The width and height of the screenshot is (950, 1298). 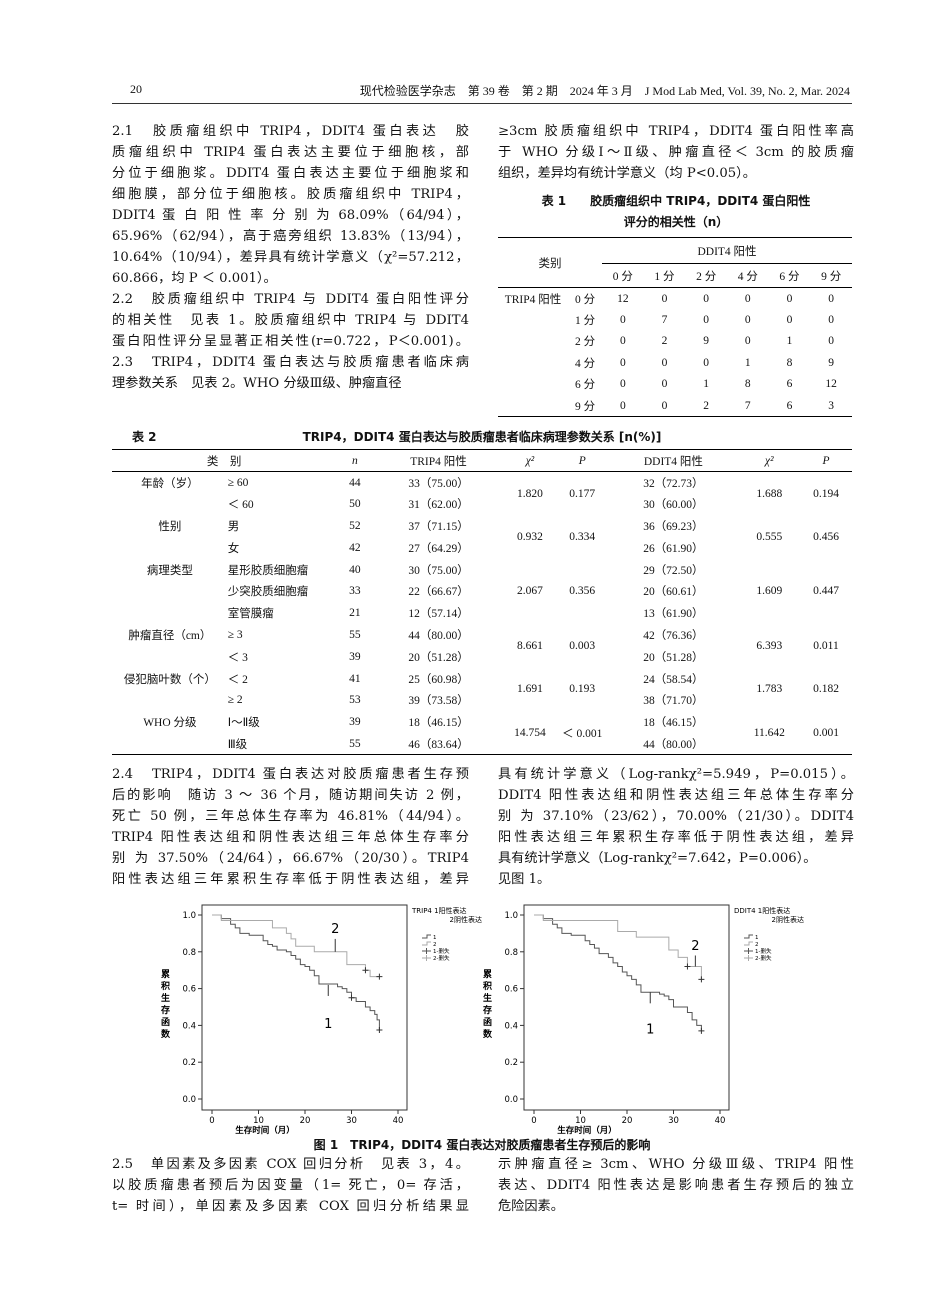 What do you see at coordinates (355, 482) in the screenshot?
I see `n-value: 44` at bounding box center [355, 482].